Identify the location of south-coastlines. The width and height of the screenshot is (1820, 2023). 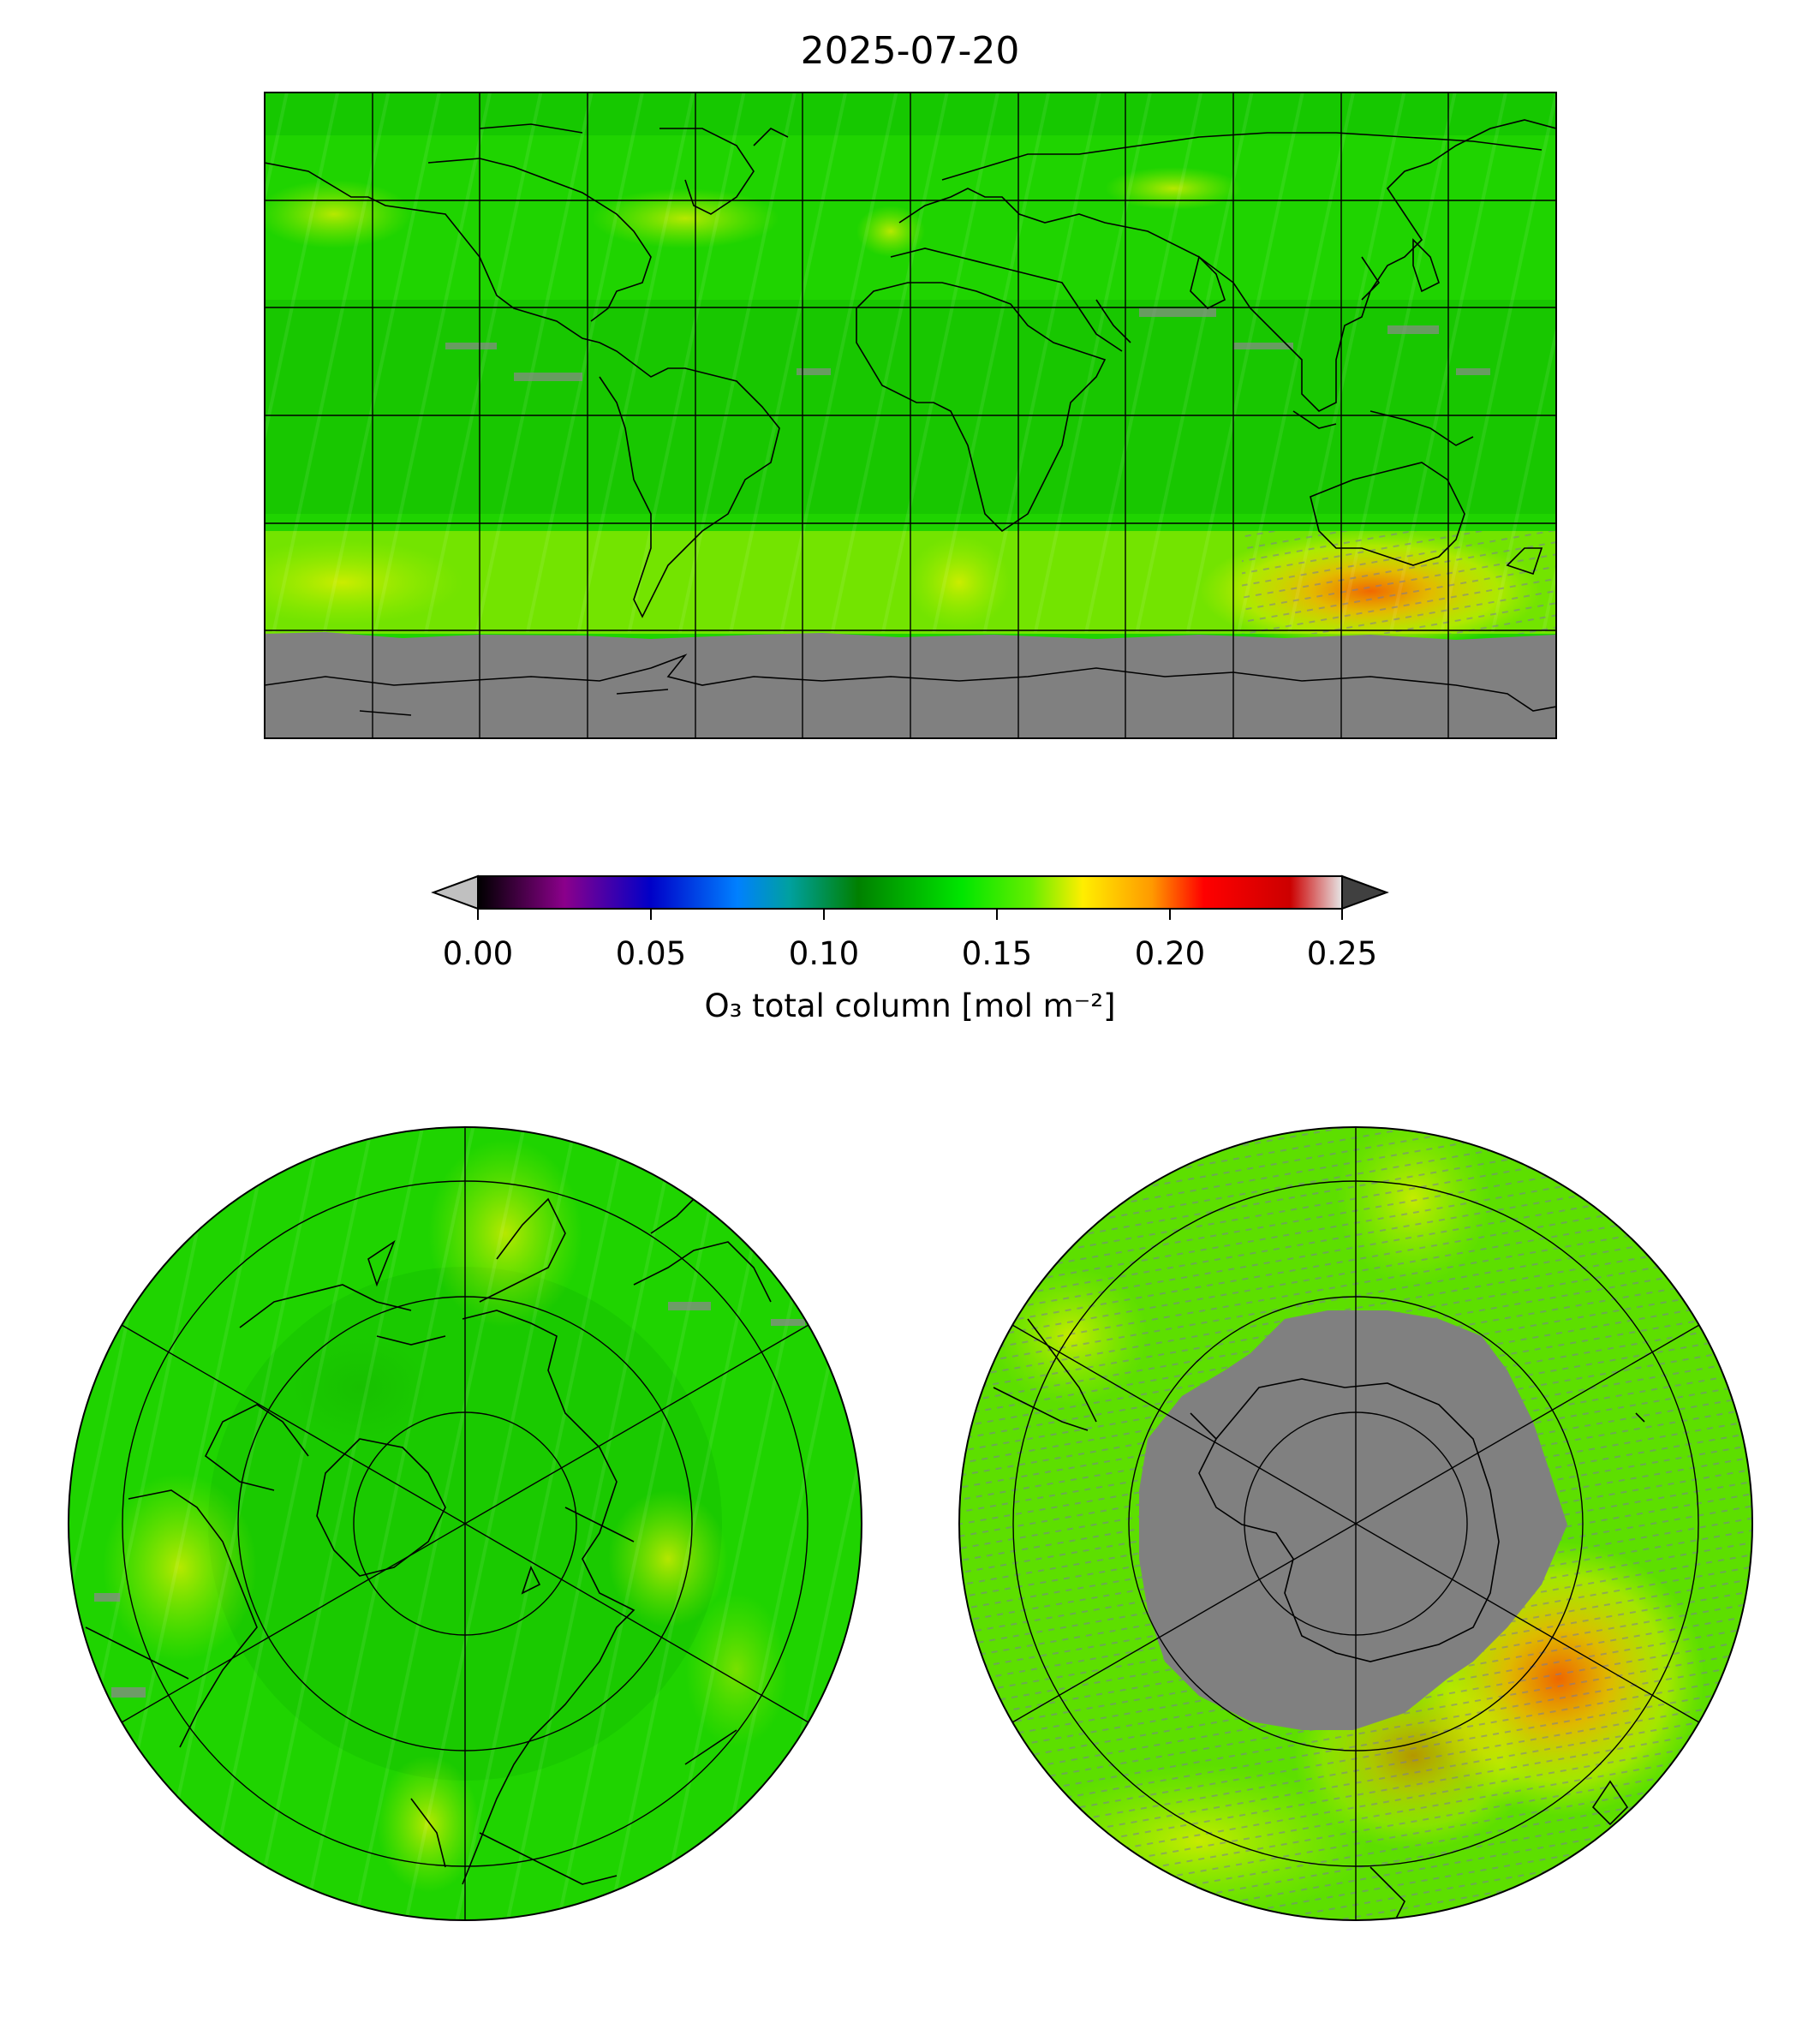
(1319, 1618).